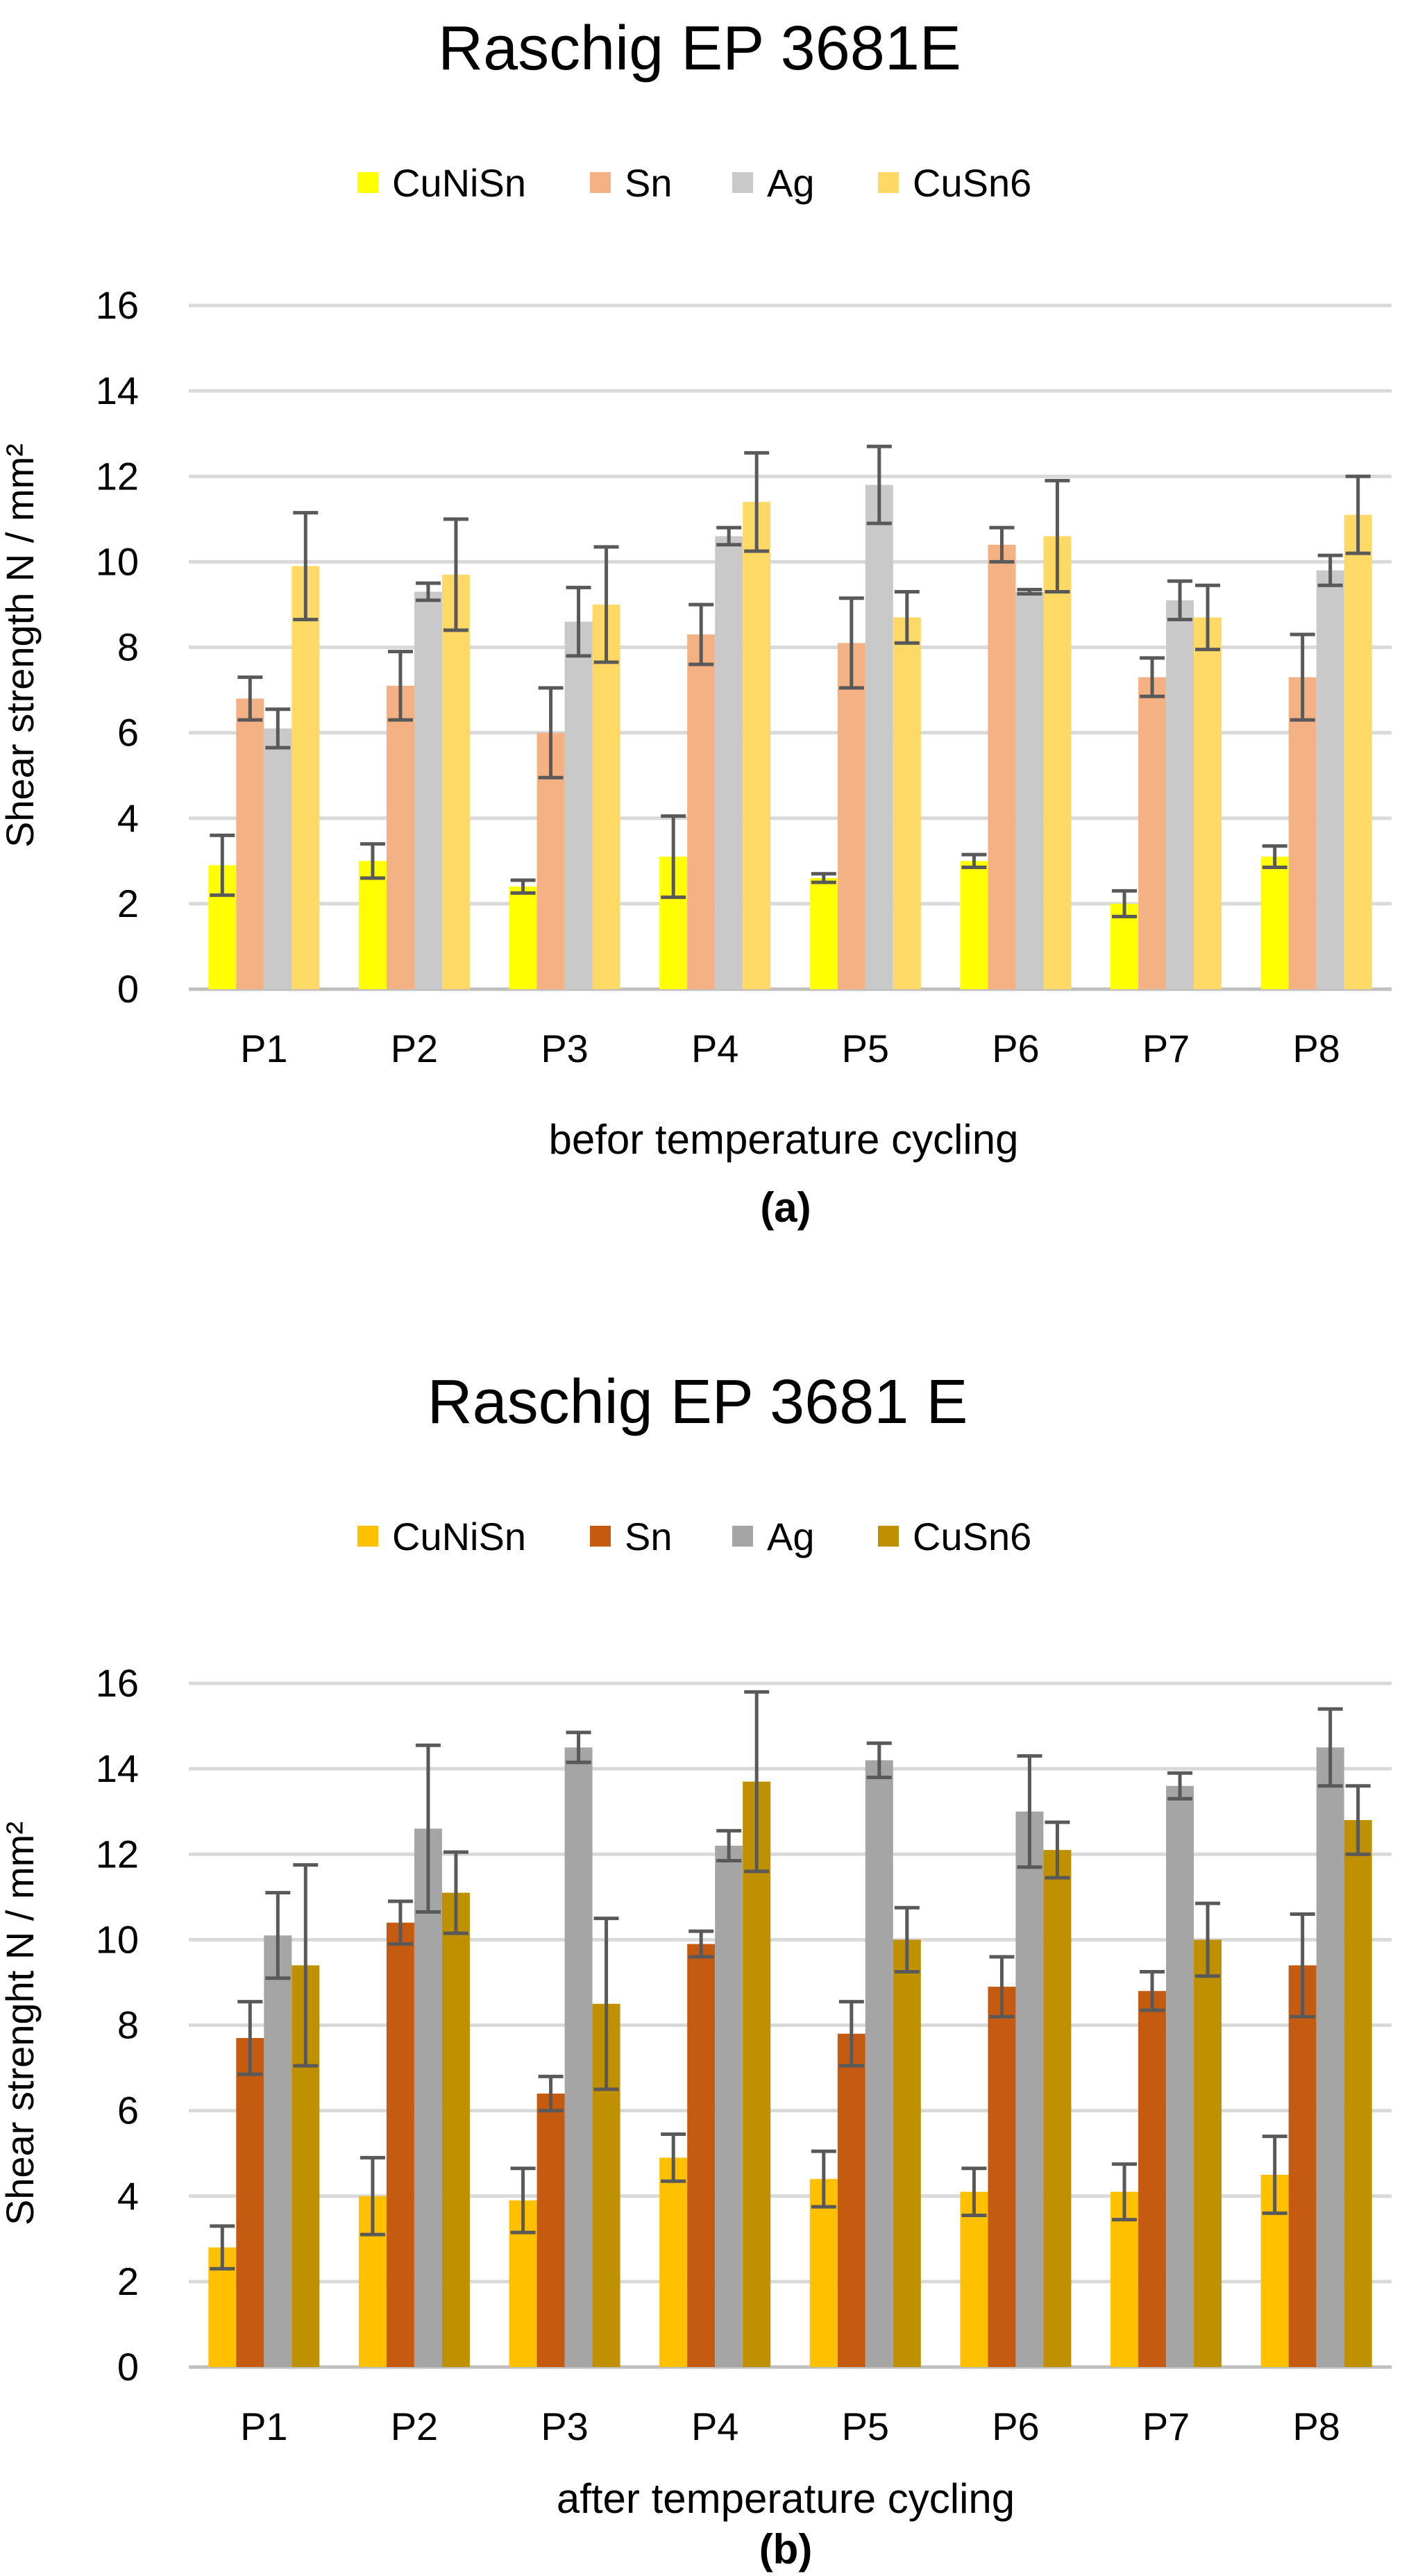  I want to click on chart-a-legend: CuNiSn Sn Ag CuSn6, so click(694, 183).